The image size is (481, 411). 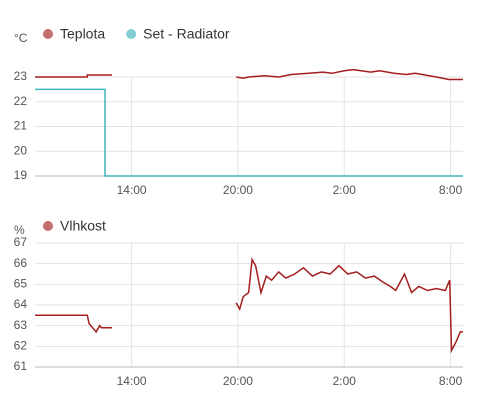 I want to click on y-tick-label: 67, so click(x=21, y=242).